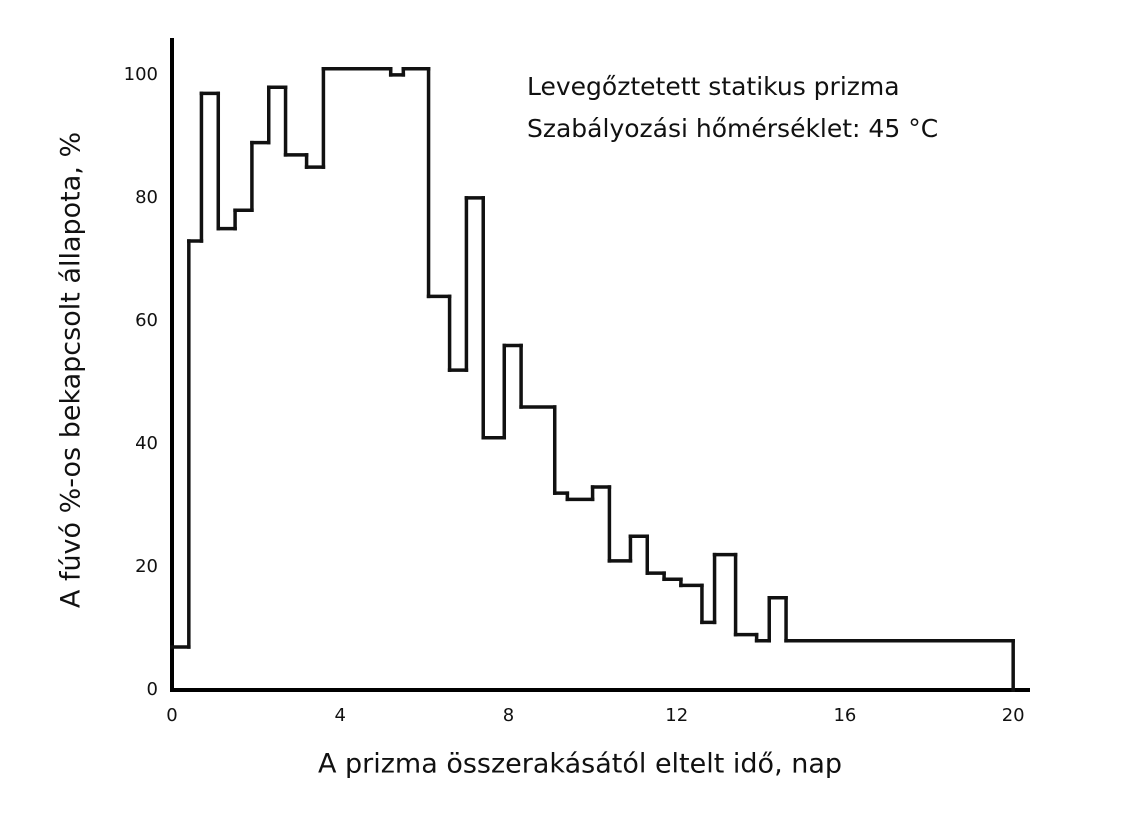  What do you see at coordinates (580, 764) in the screenshot?
I see `x-axis-title: A prizma összerakásától eltelt idő, nap` at bounding box center [580, 764].